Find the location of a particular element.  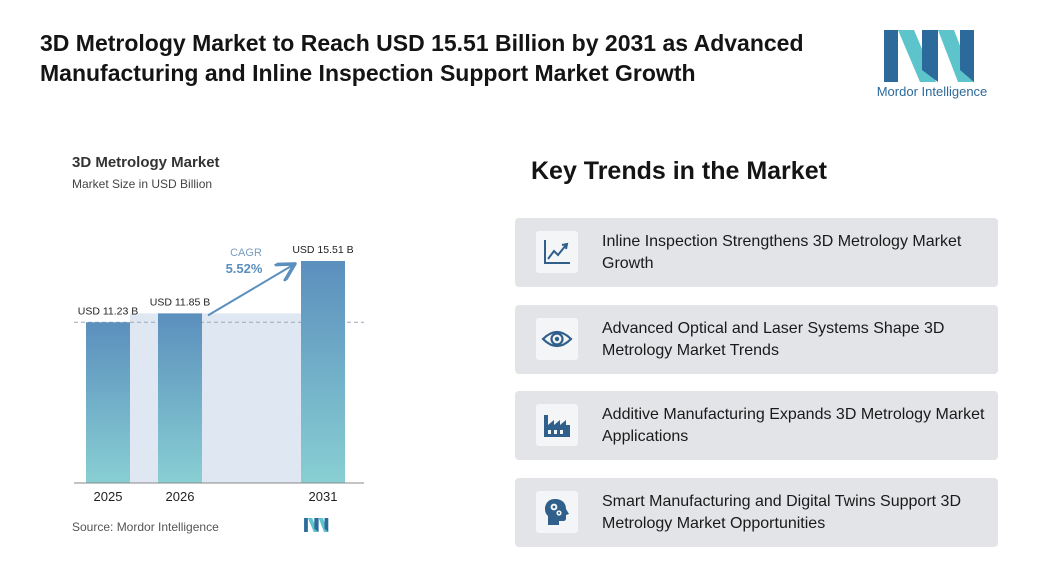

x-tick-2031: 2031 is located at coordinates (323, 496).